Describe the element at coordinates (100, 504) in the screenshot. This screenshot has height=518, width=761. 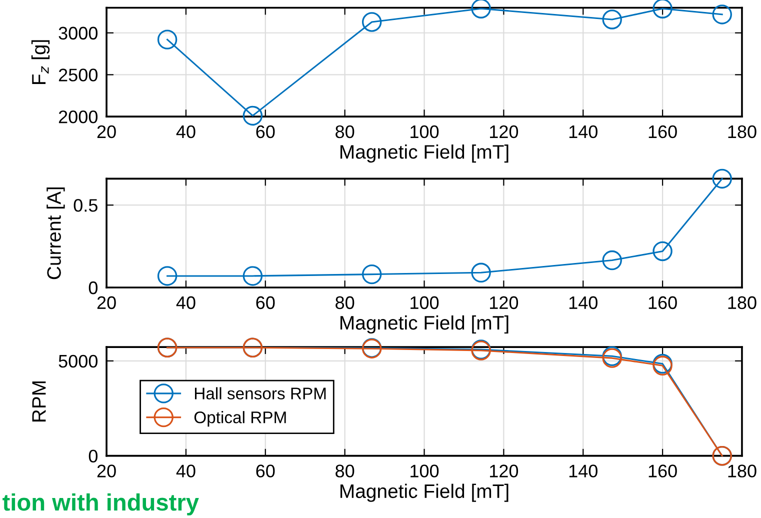
I see `text: tion with industry` at that location.